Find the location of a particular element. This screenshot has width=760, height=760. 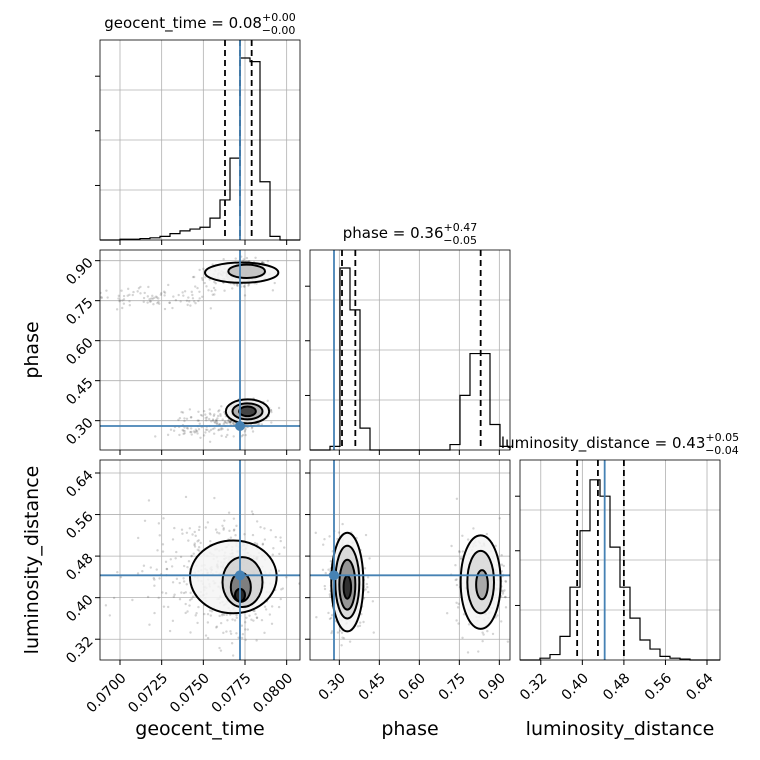

y-tick-label: 0.32 is located at coordinates (79, 650).